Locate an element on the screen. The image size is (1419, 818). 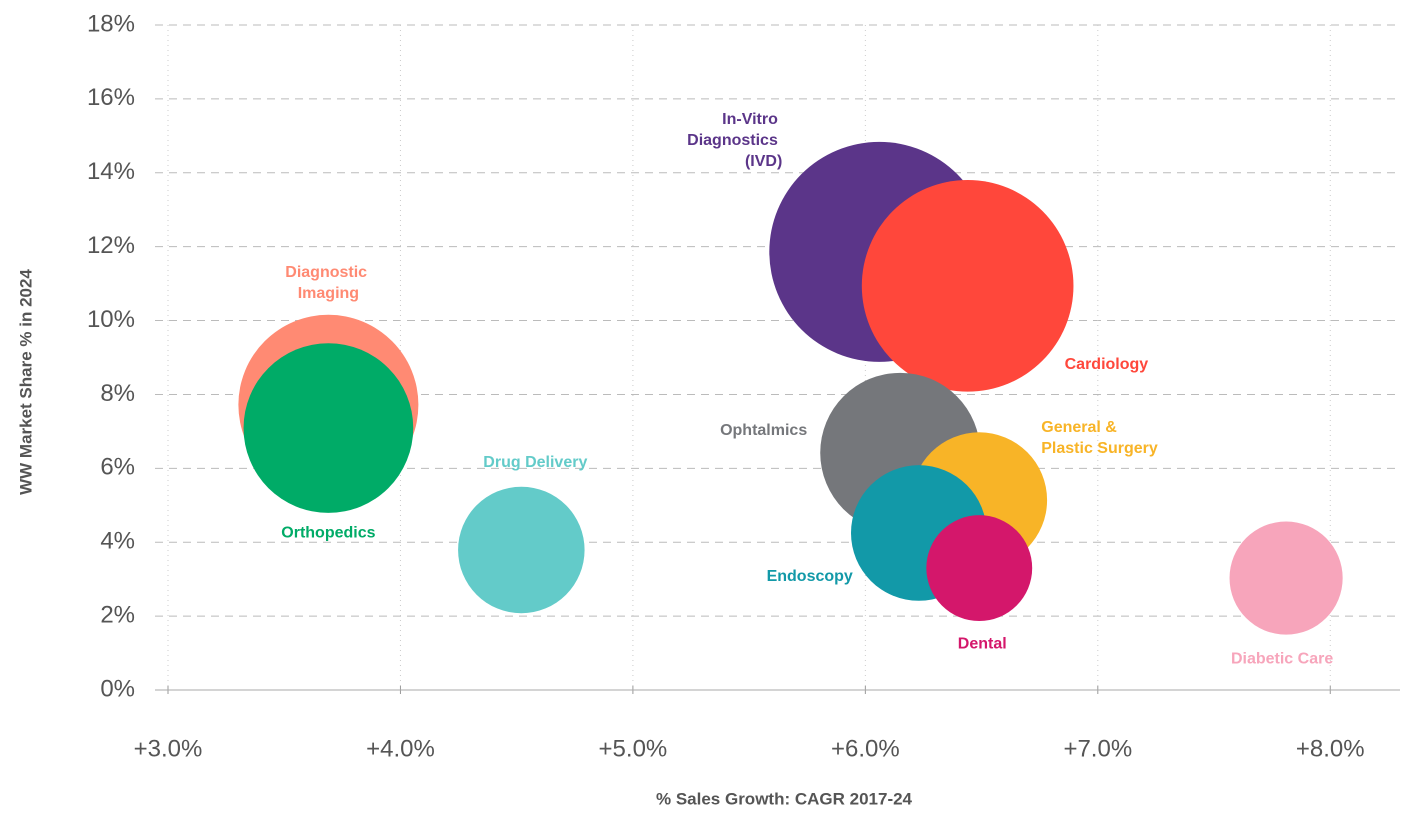
bubble-label: Cardiology is located at coordinates (1107, 364).